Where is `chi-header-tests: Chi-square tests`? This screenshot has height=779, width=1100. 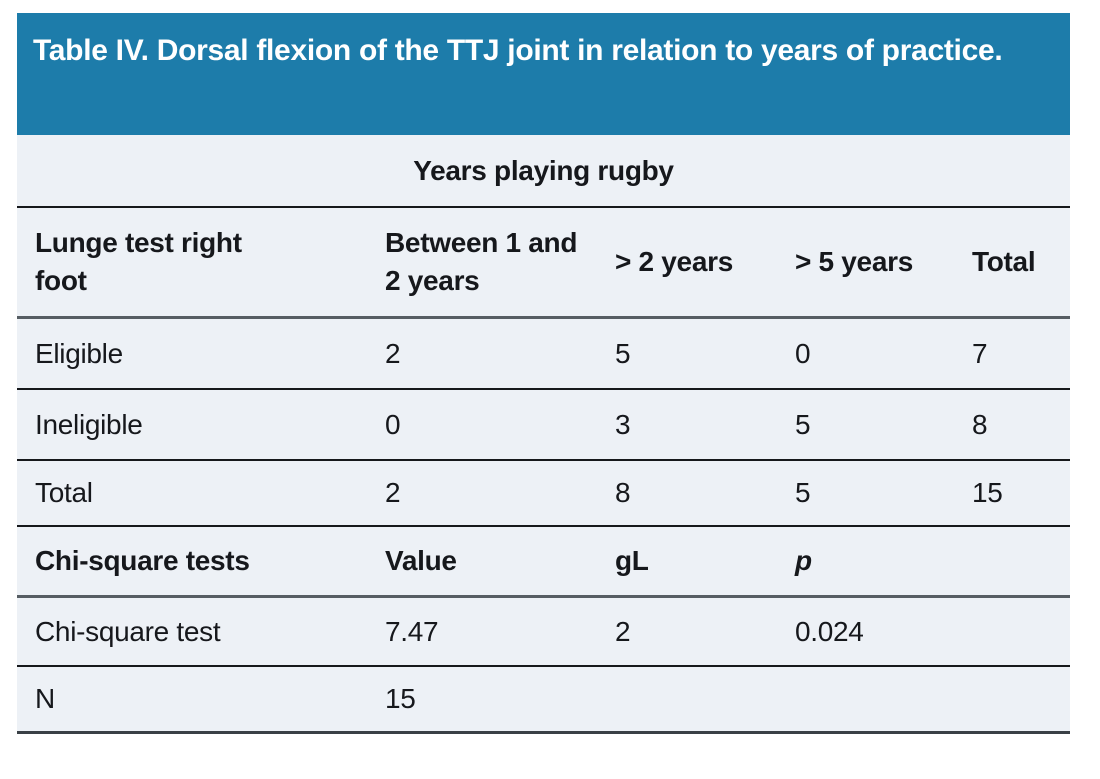
chi-header-tests: Chi-square tests is located at coordinates (142, 560).